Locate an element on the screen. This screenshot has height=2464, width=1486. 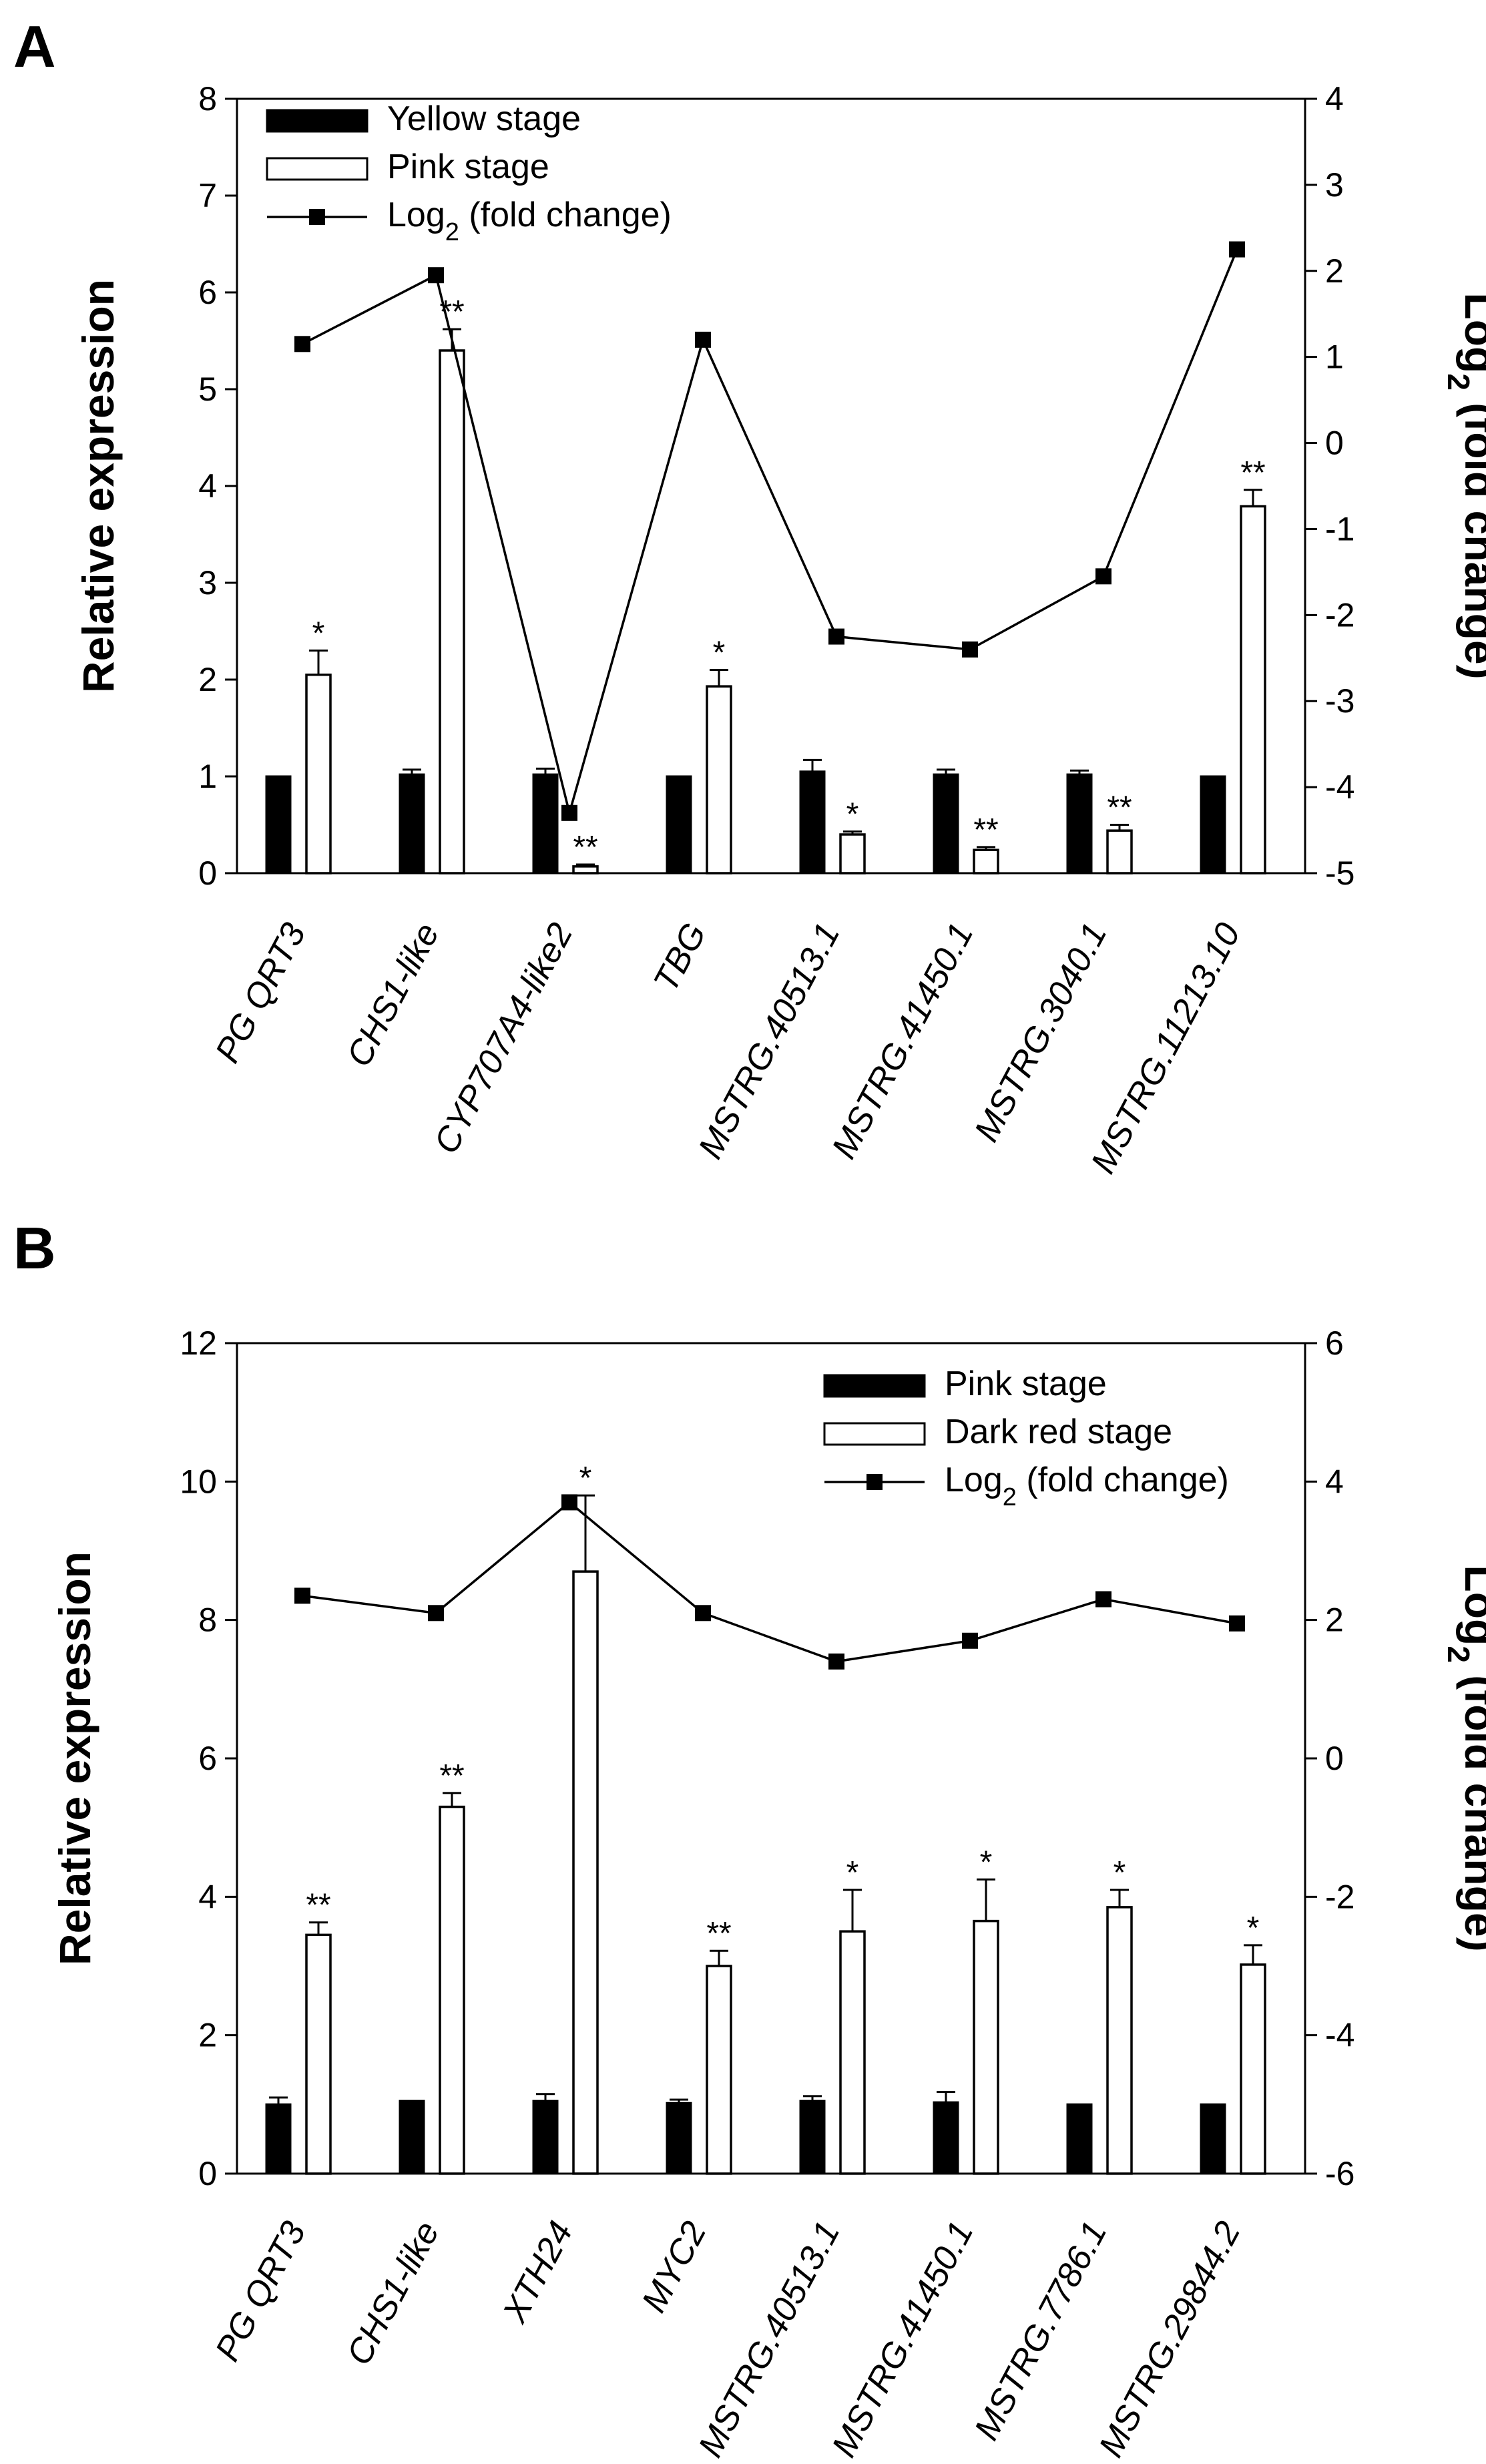
left-tick-label: 10 is located at coordinates (198, 1481).